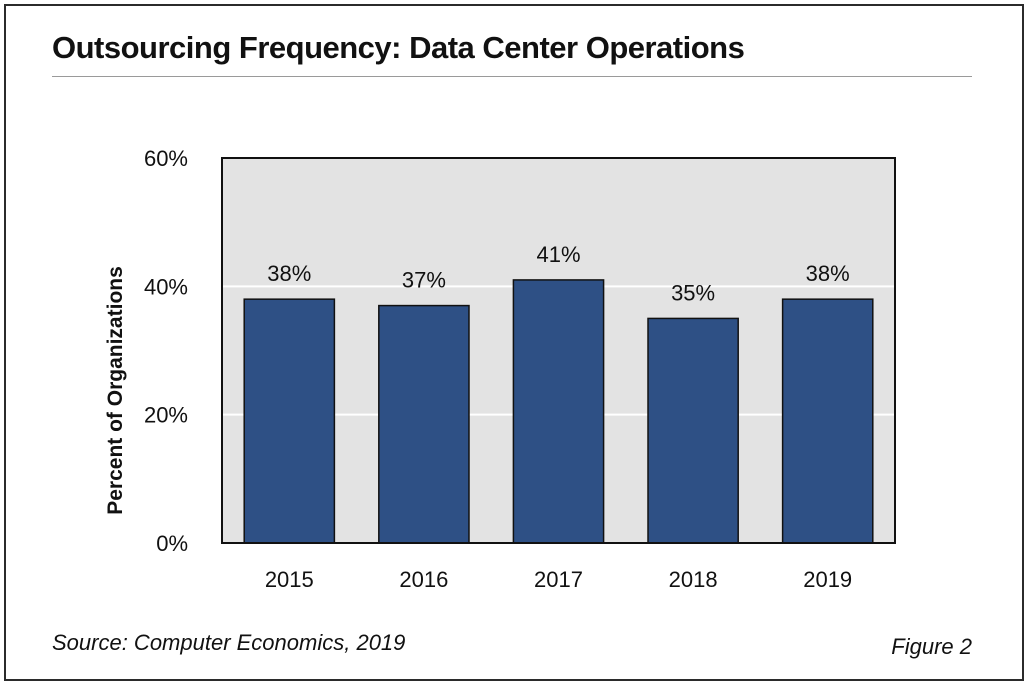 The width and height of the screenshot is (1030, 687). I want to click on data-label-2018: 35%, so click(693, 292).